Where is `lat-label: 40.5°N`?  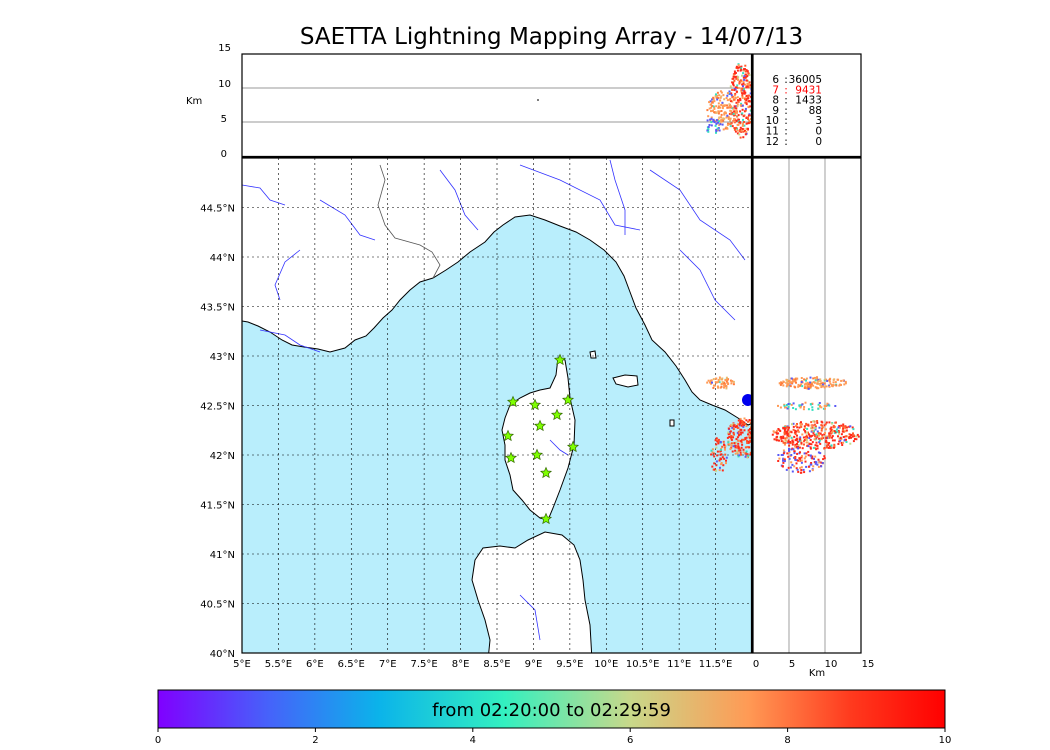
lat-label: 40.5°N is located at coordinates (217, 605).